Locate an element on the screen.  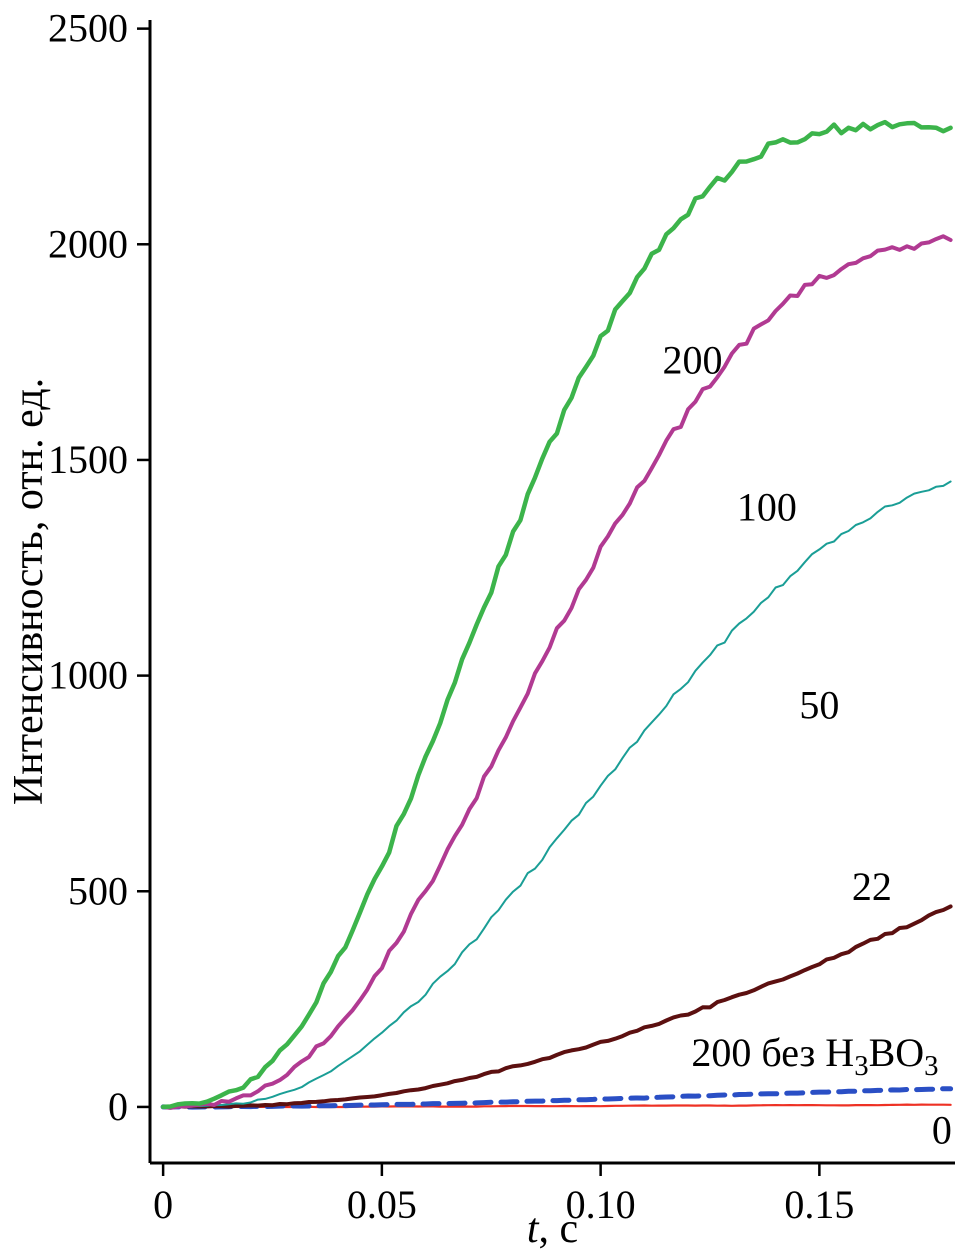
series-label-0: 0 is located at coordinates (942, 1130).